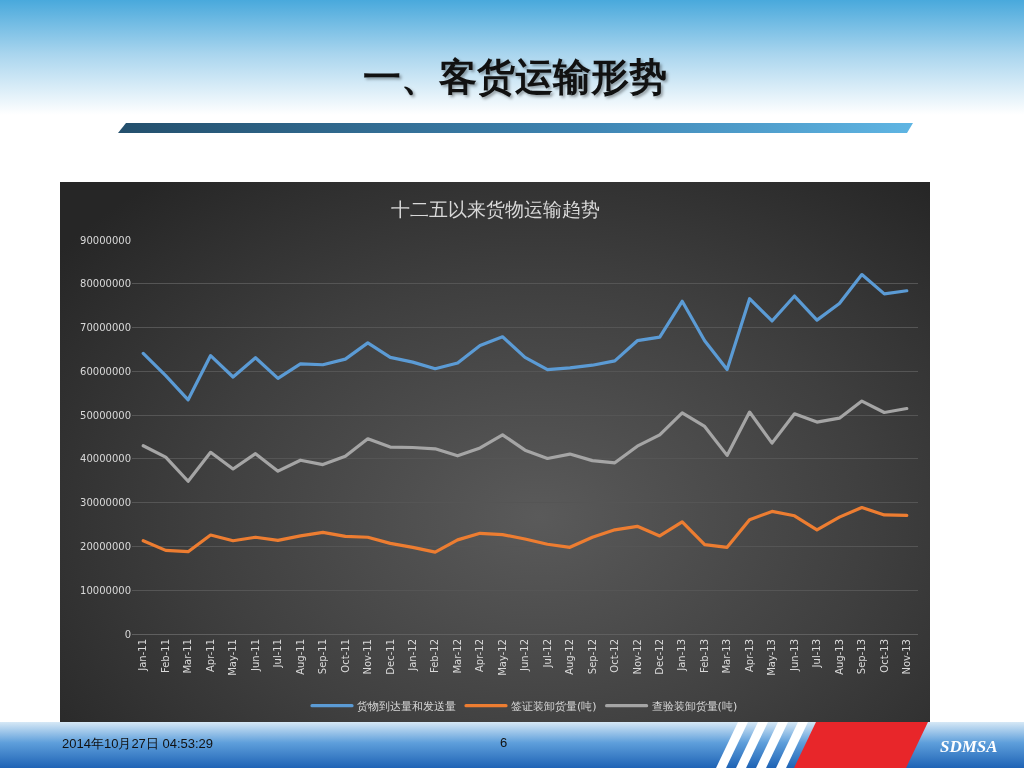 The height and width of the screenshot is (768, 1024). Describe the element at coordinates (525, 655) in the screenshot. I see `x-tick-label: Jun-12` at that location.